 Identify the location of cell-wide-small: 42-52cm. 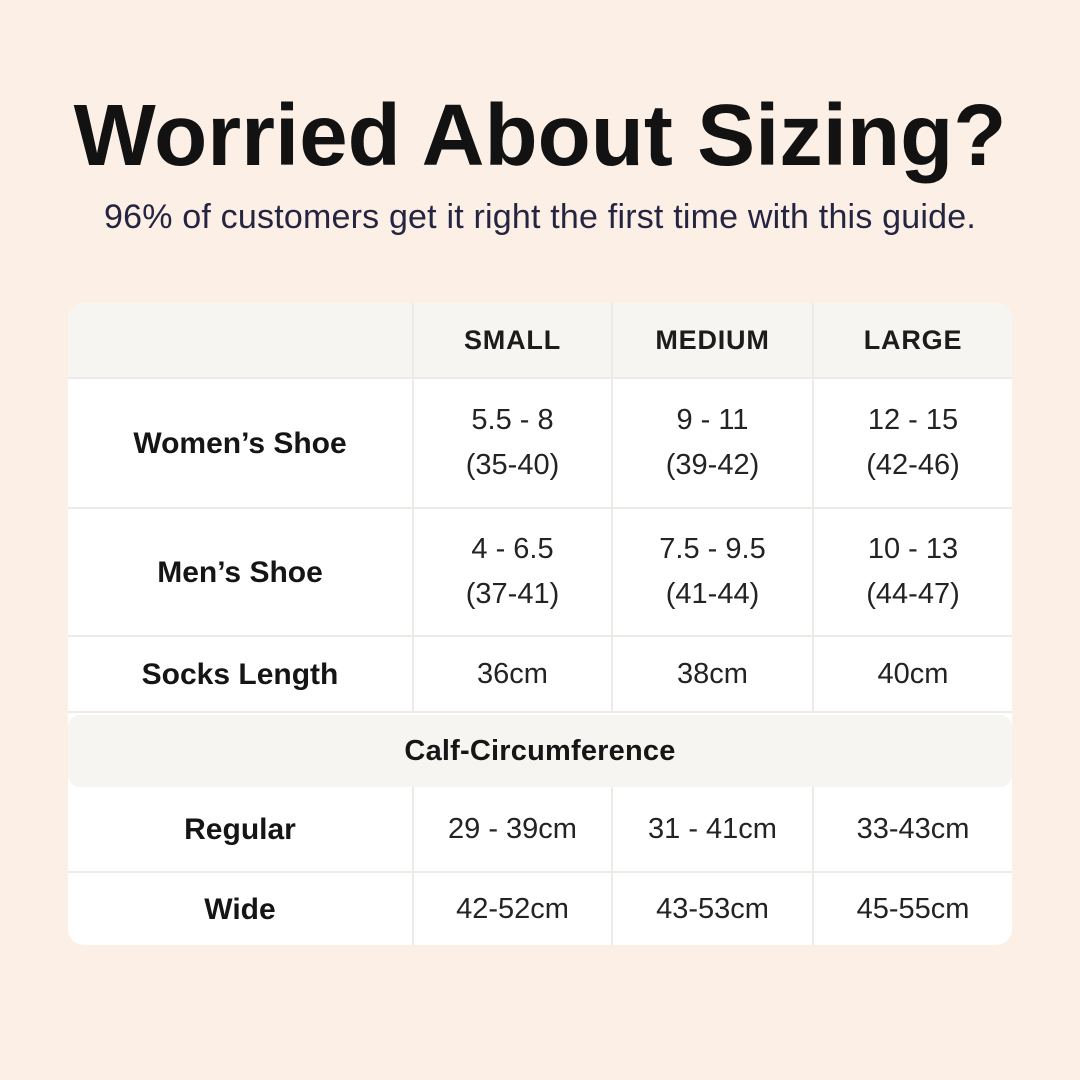
(511, 909).